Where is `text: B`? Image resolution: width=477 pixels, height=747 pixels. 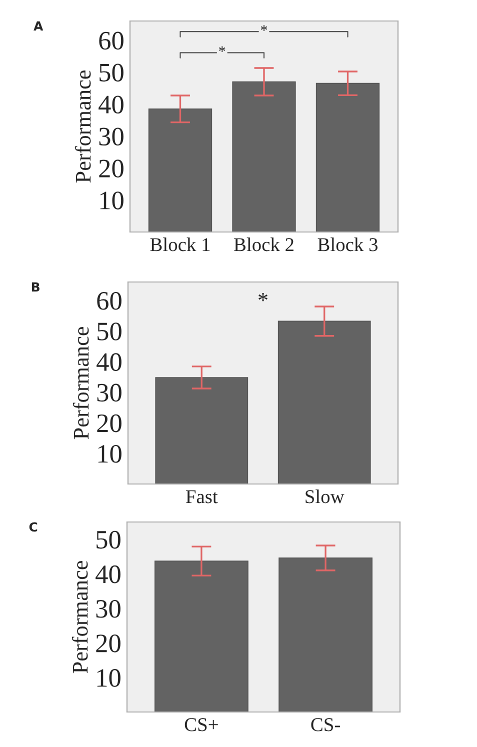
text: B is located at coordinates (36, 287).